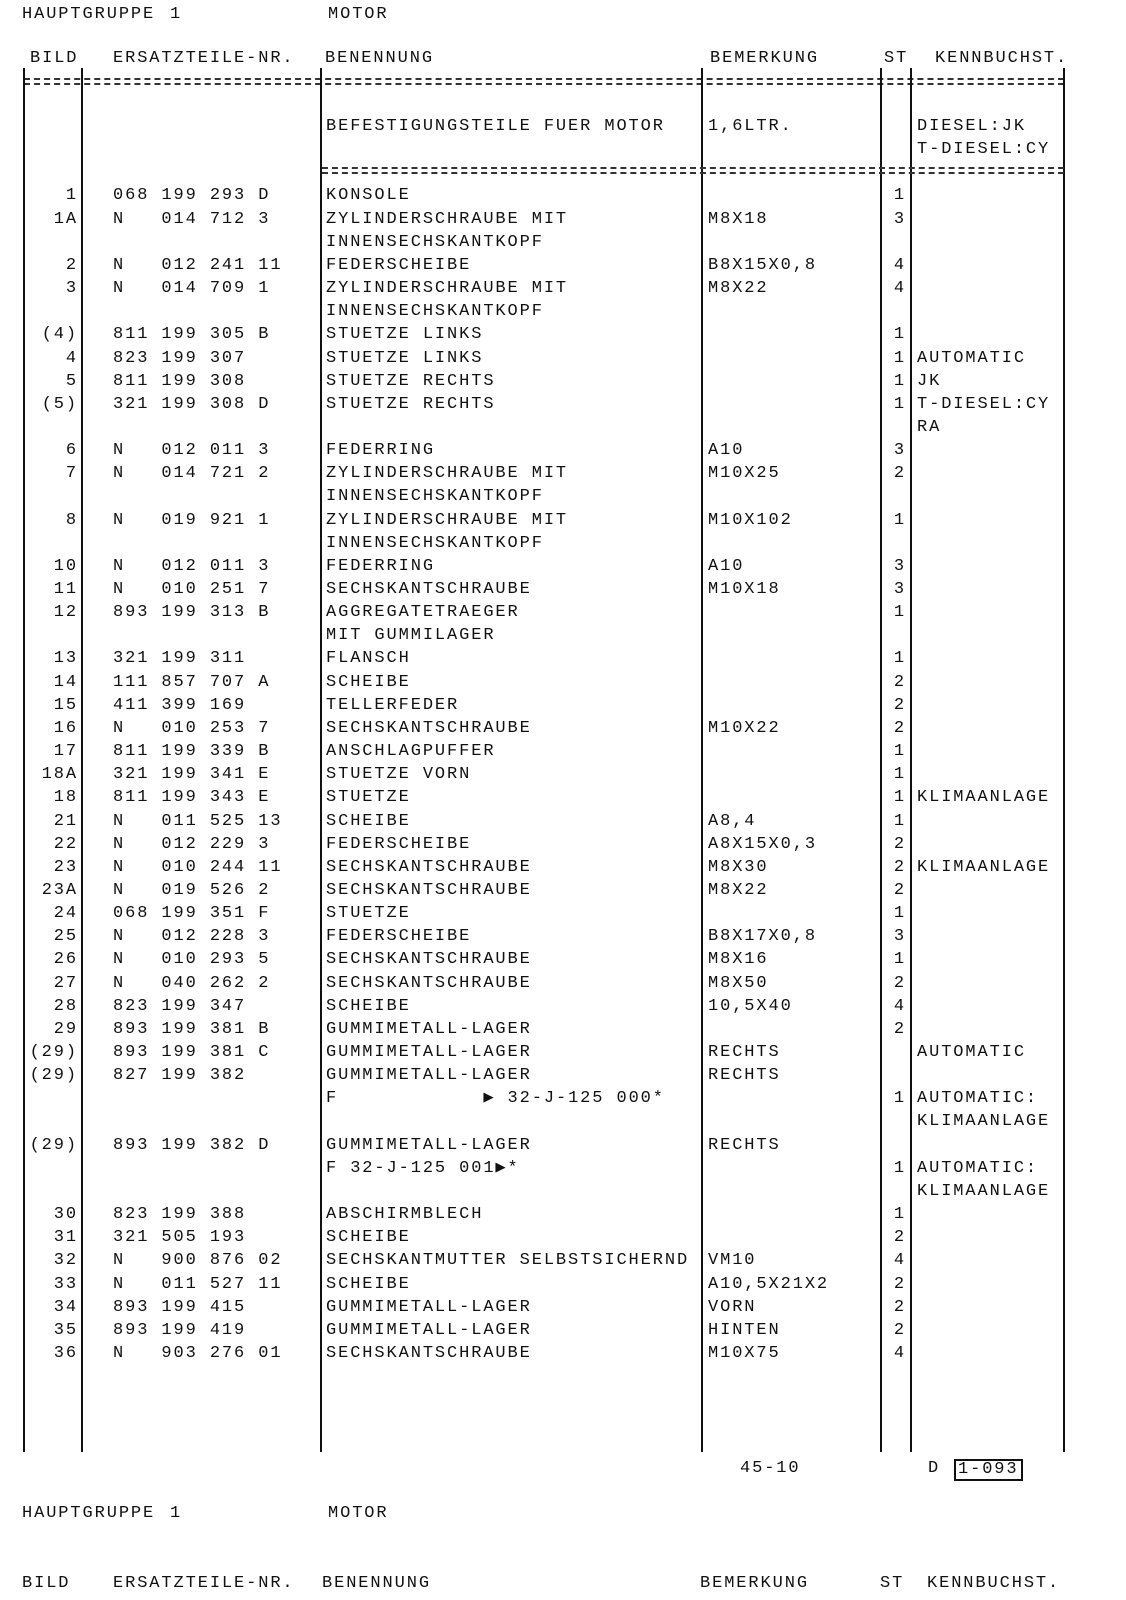  Describe the element at coordinates (65, 659) in the screenshot. I see `bild-cell: 13` at that location.